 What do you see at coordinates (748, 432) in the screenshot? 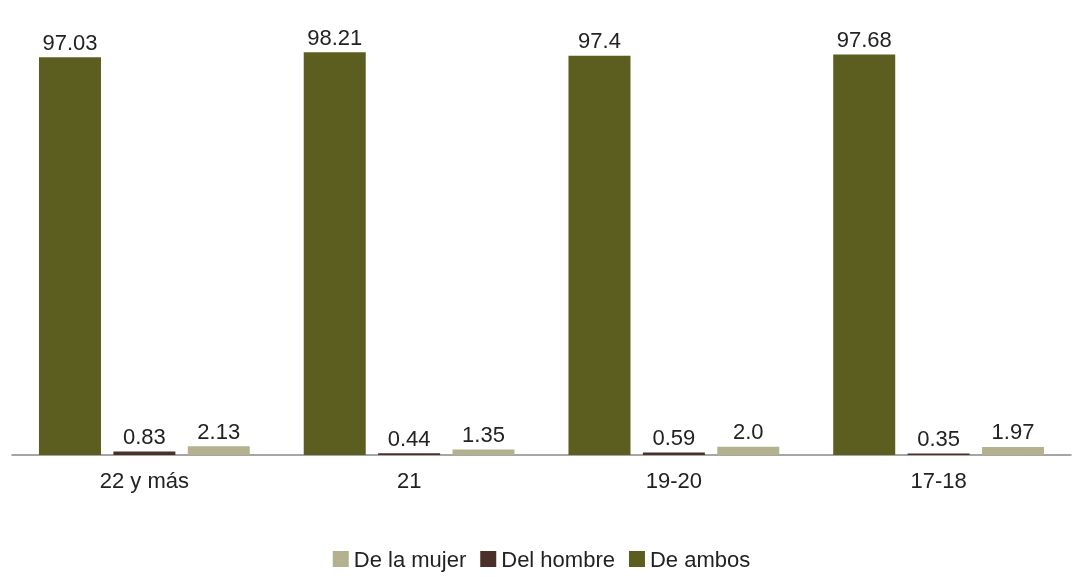
I see `data-label: 2.0` at bounding box center [748, 432].